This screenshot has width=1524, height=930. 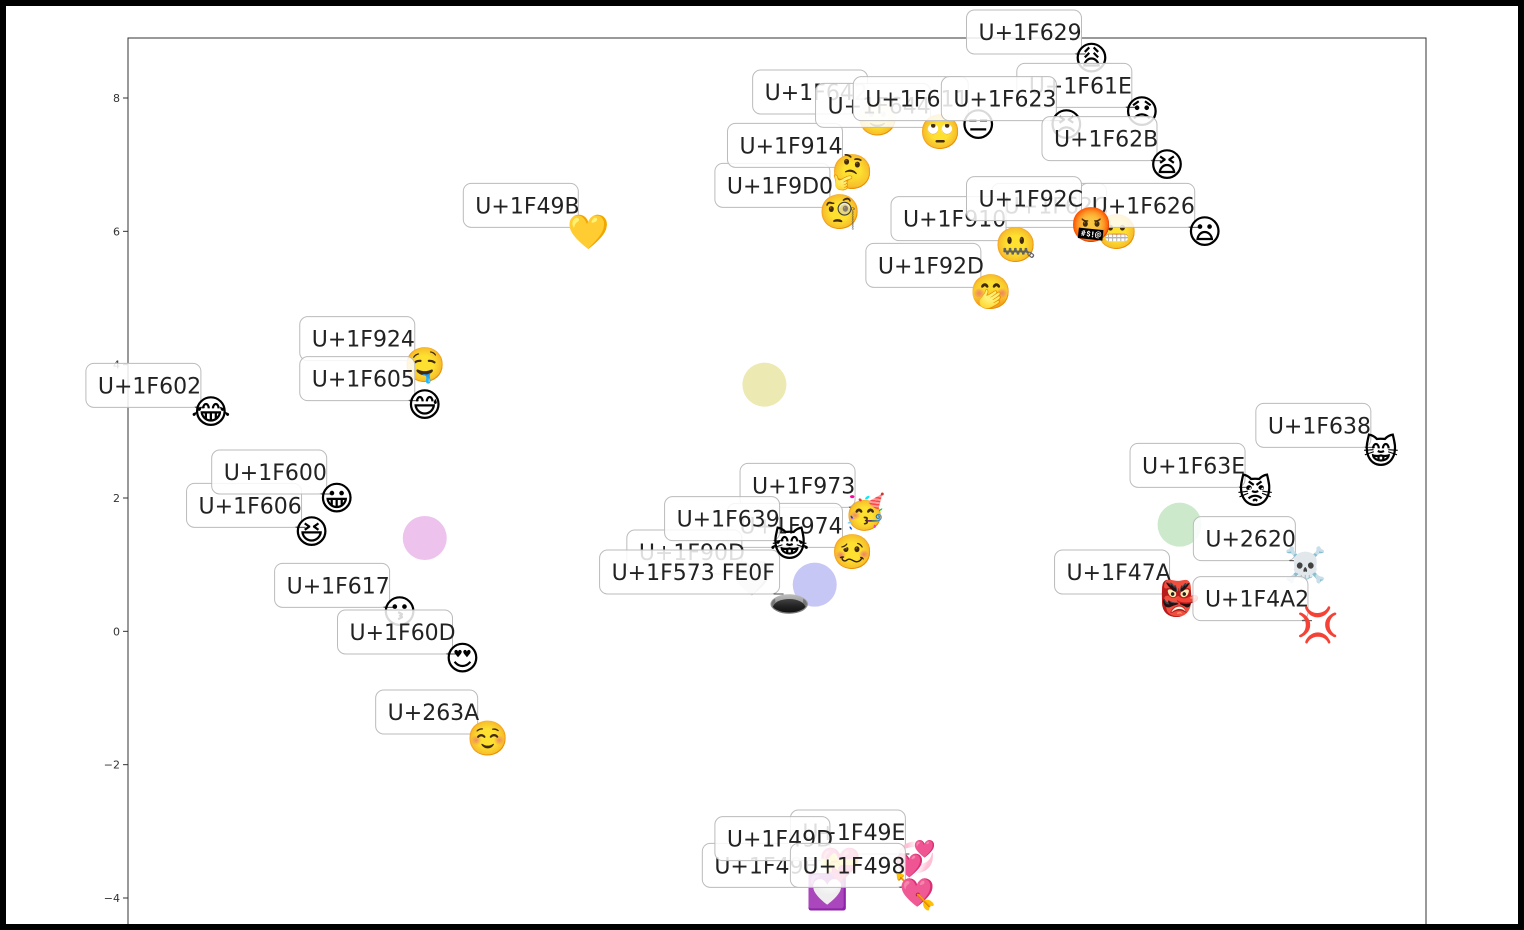 I want to click on point-label: U+1F573 FE0F, so click(x=693, y=573).